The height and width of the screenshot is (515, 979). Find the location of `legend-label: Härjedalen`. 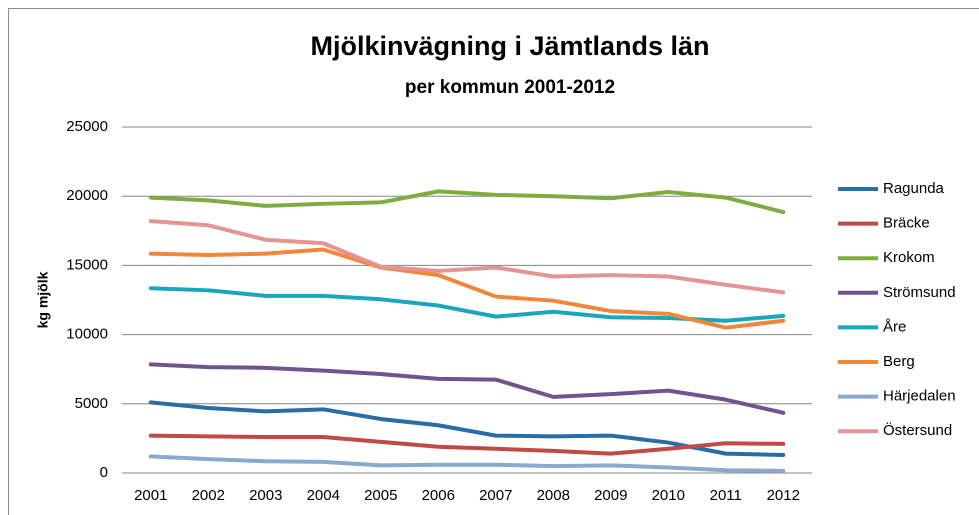

legend-label: Härjedalen is located at coordinates (919, 396).